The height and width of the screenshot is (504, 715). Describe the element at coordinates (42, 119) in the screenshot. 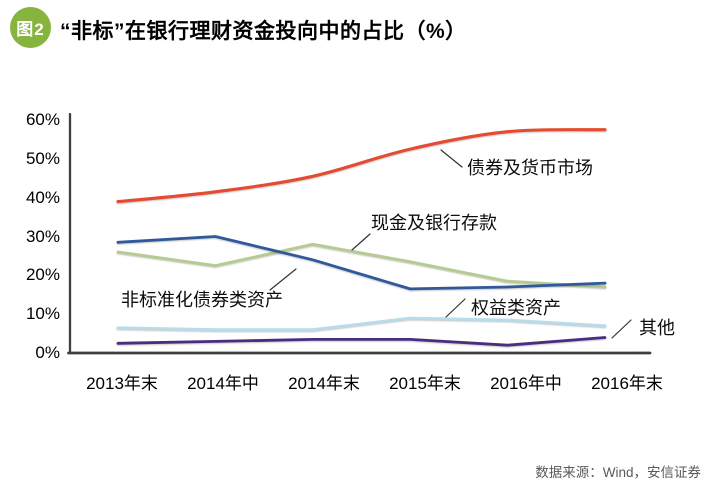

I see `y-axis-tick-label: 60%` at that location.